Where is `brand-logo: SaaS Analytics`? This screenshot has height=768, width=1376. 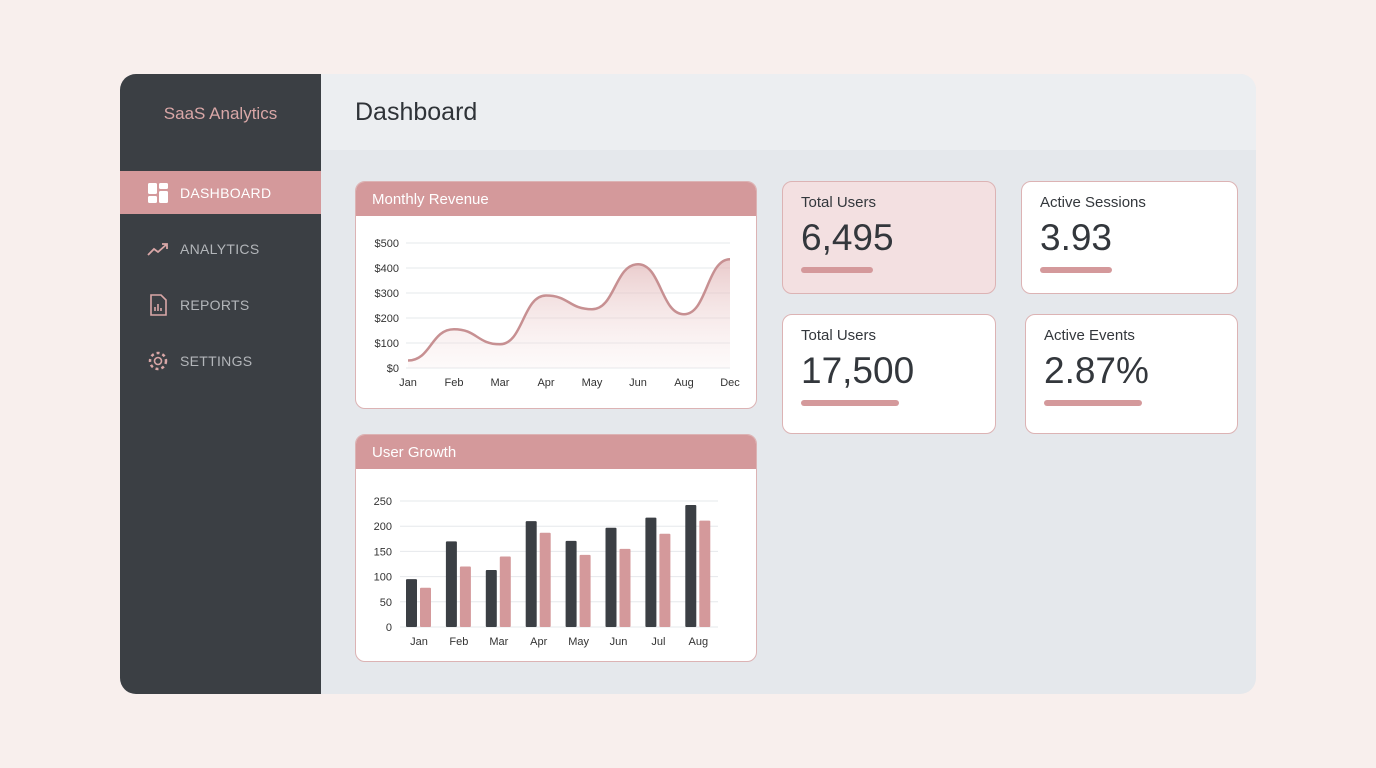
brand-logo: SaaS Analytics is located at coordinates (220, 113).